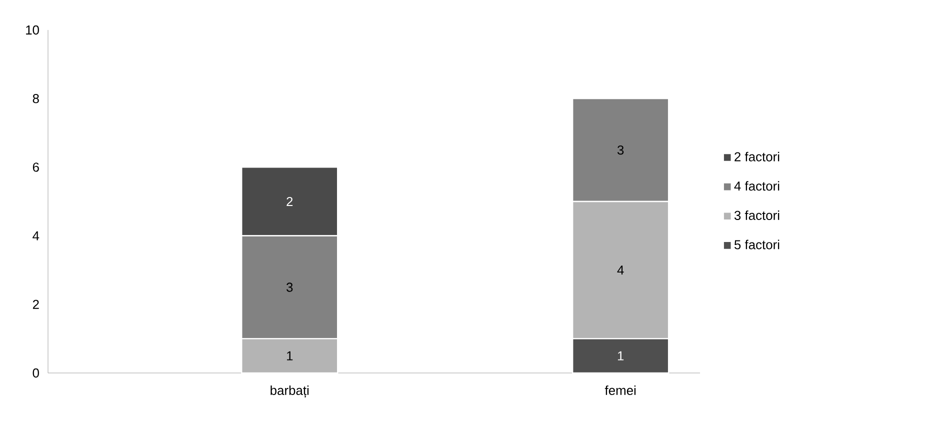 This screenshot has height=439, width=936. Describe the element at coordinates (289, 201) in the screenshot. I see `data-label: 2` at that location.